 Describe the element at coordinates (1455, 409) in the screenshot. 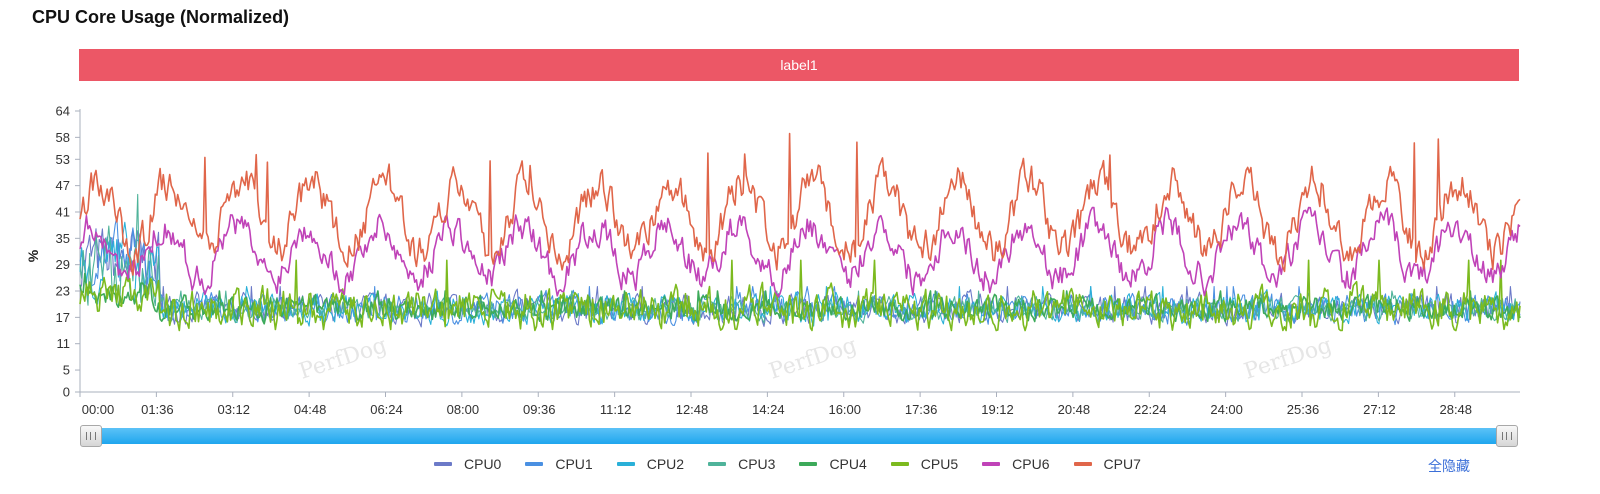

I see `x-tick-label: 28:48` at that location.